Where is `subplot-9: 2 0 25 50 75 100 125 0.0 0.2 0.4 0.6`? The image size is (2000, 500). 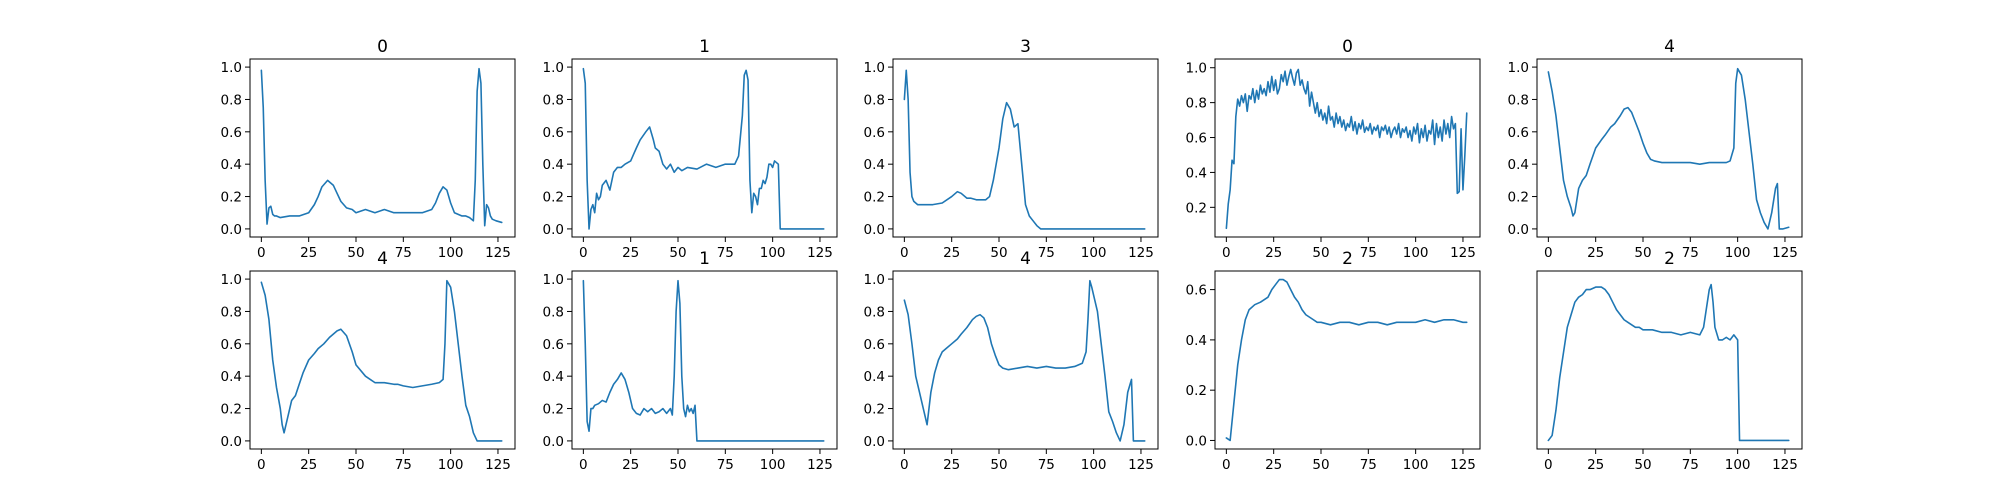
subplot-9: 2 0 25 50 75 100 125 0.0 0.2 0.4 0.6 is located at coordinates (1333, 361).